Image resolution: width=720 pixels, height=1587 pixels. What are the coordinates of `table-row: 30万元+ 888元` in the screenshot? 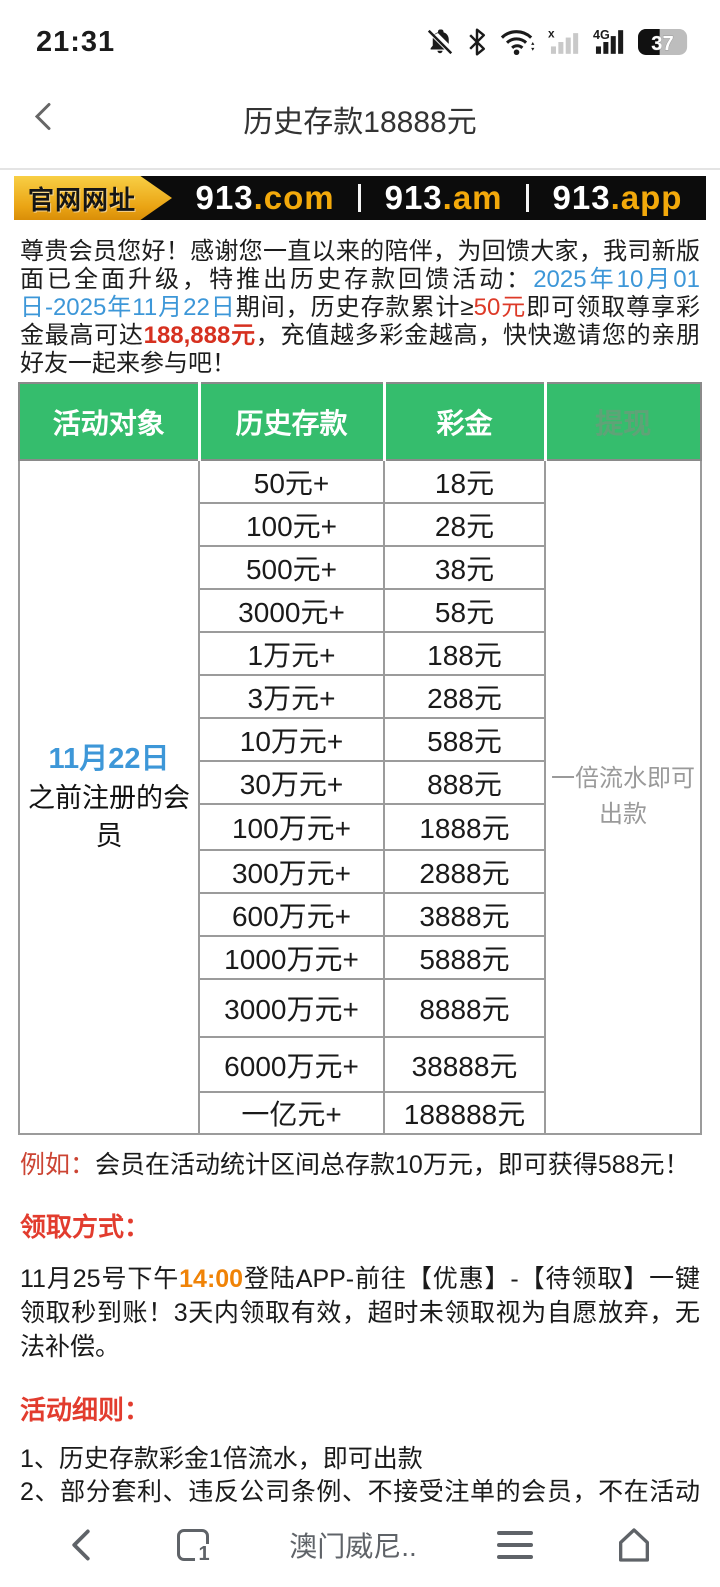 It's located at (360, 782).